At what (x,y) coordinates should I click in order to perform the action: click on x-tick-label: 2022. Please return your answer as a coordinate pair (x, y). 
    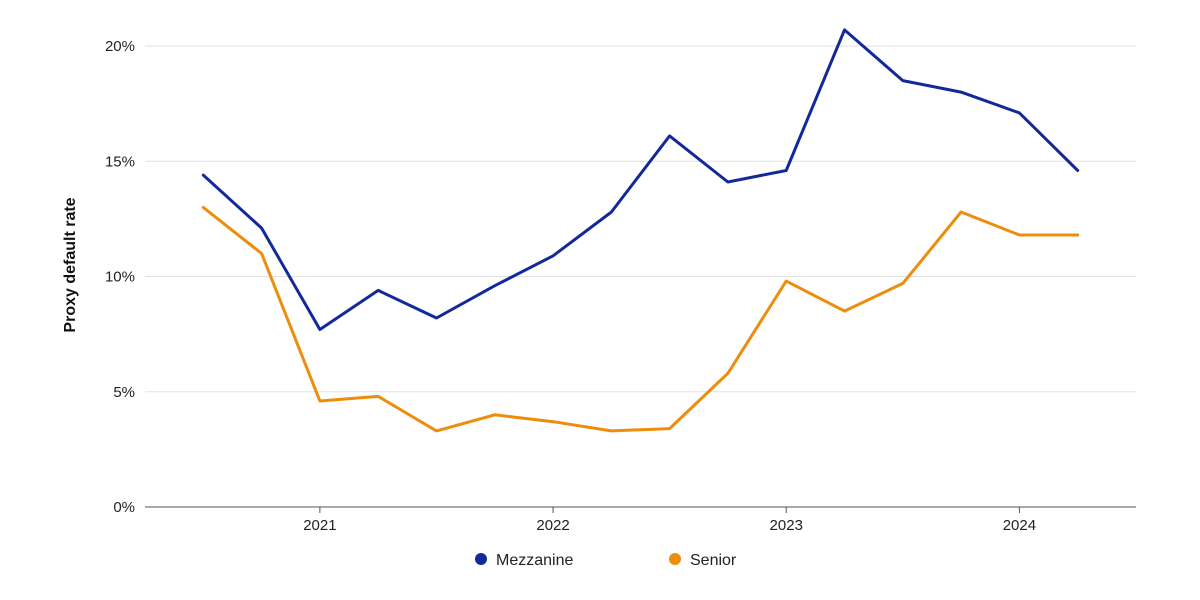
    Looking at the image, I should click on (552, 525).